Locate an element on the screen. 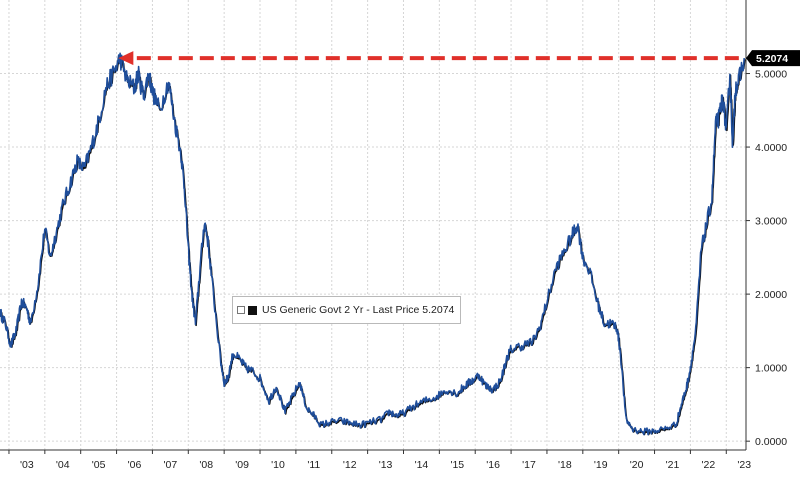 The height and width of the screenshot is (478, 800). peak-arrow-annotation is located at coordinates (428, 58).